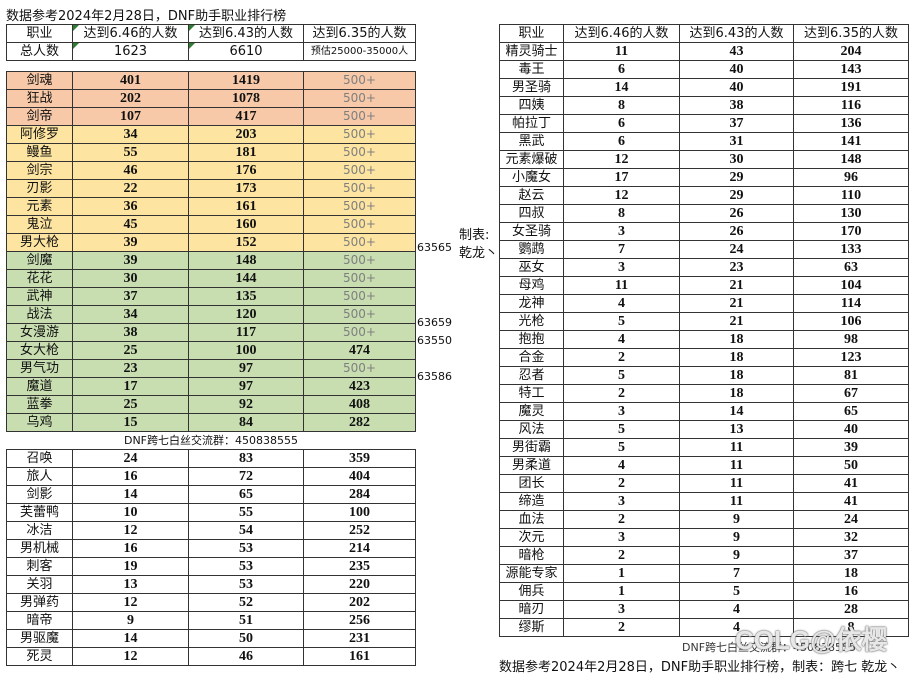 This screenshot has height=680, width=919. Describe the element at coordinates (736, 267) in the screenshot. I see `count-643-cell: 23` at that location.